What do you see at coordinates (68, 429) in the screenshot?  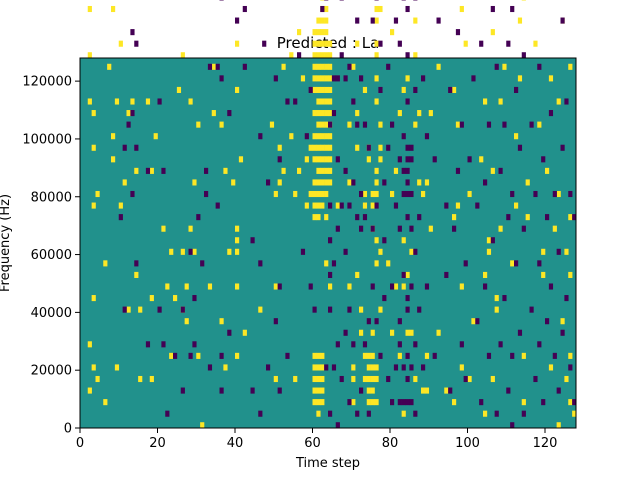 I see `y-tick-label: 0` at bounding box center [68, 429].